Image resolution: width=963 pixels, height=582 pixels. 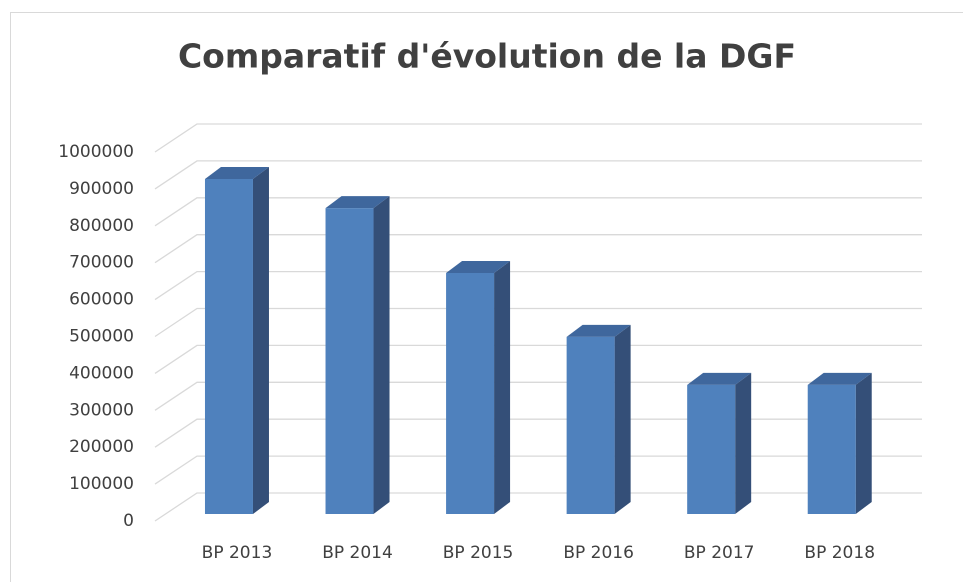 I want to click on y-tick-label: 800000, so click(x=101, y=226).